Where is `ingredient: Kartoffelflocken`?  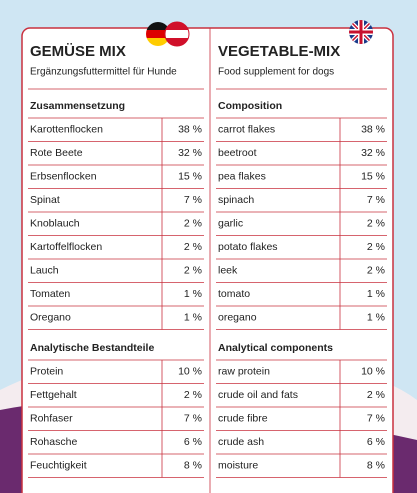
ingredient: Kartoffelflocken is located at coordinates (66, 247).